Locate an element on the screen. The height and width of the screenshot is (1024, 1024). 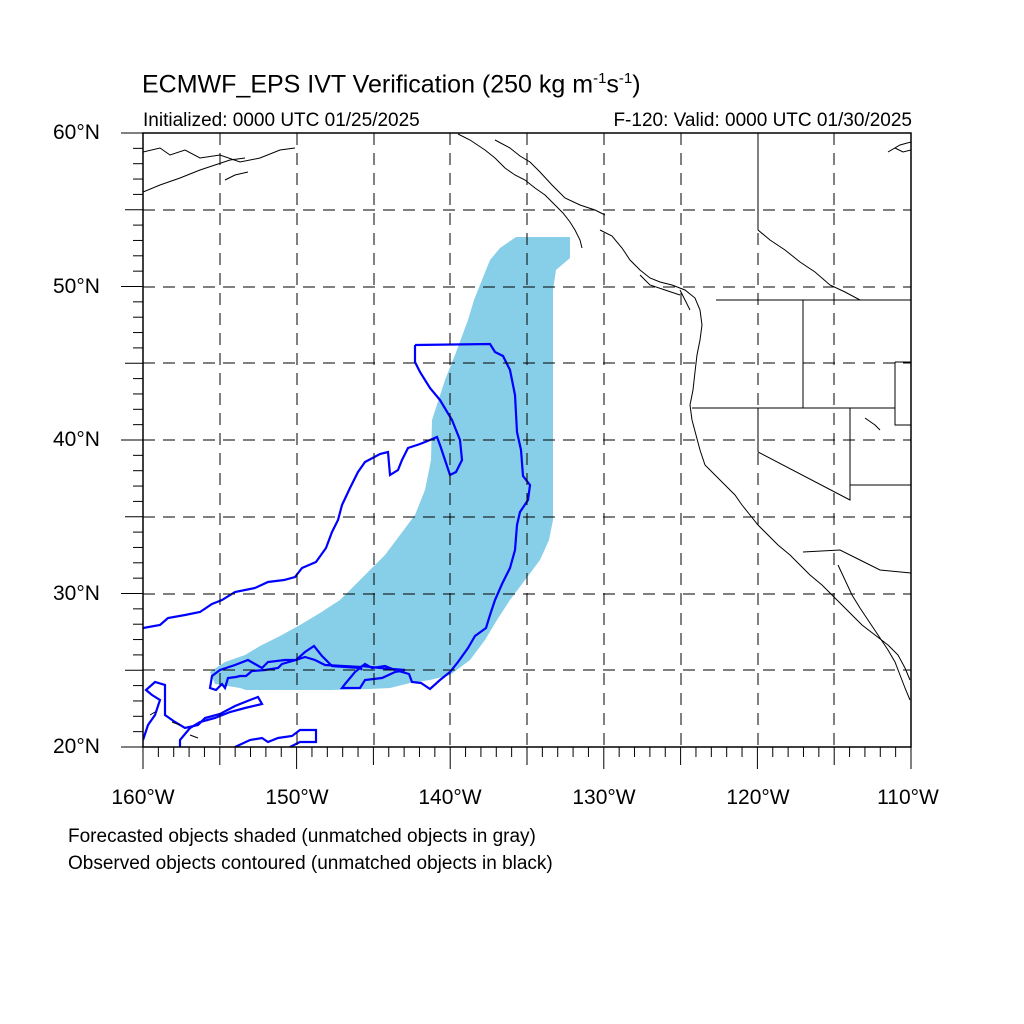
lat-label-60: 60°N is located at coordinates (76, 132).